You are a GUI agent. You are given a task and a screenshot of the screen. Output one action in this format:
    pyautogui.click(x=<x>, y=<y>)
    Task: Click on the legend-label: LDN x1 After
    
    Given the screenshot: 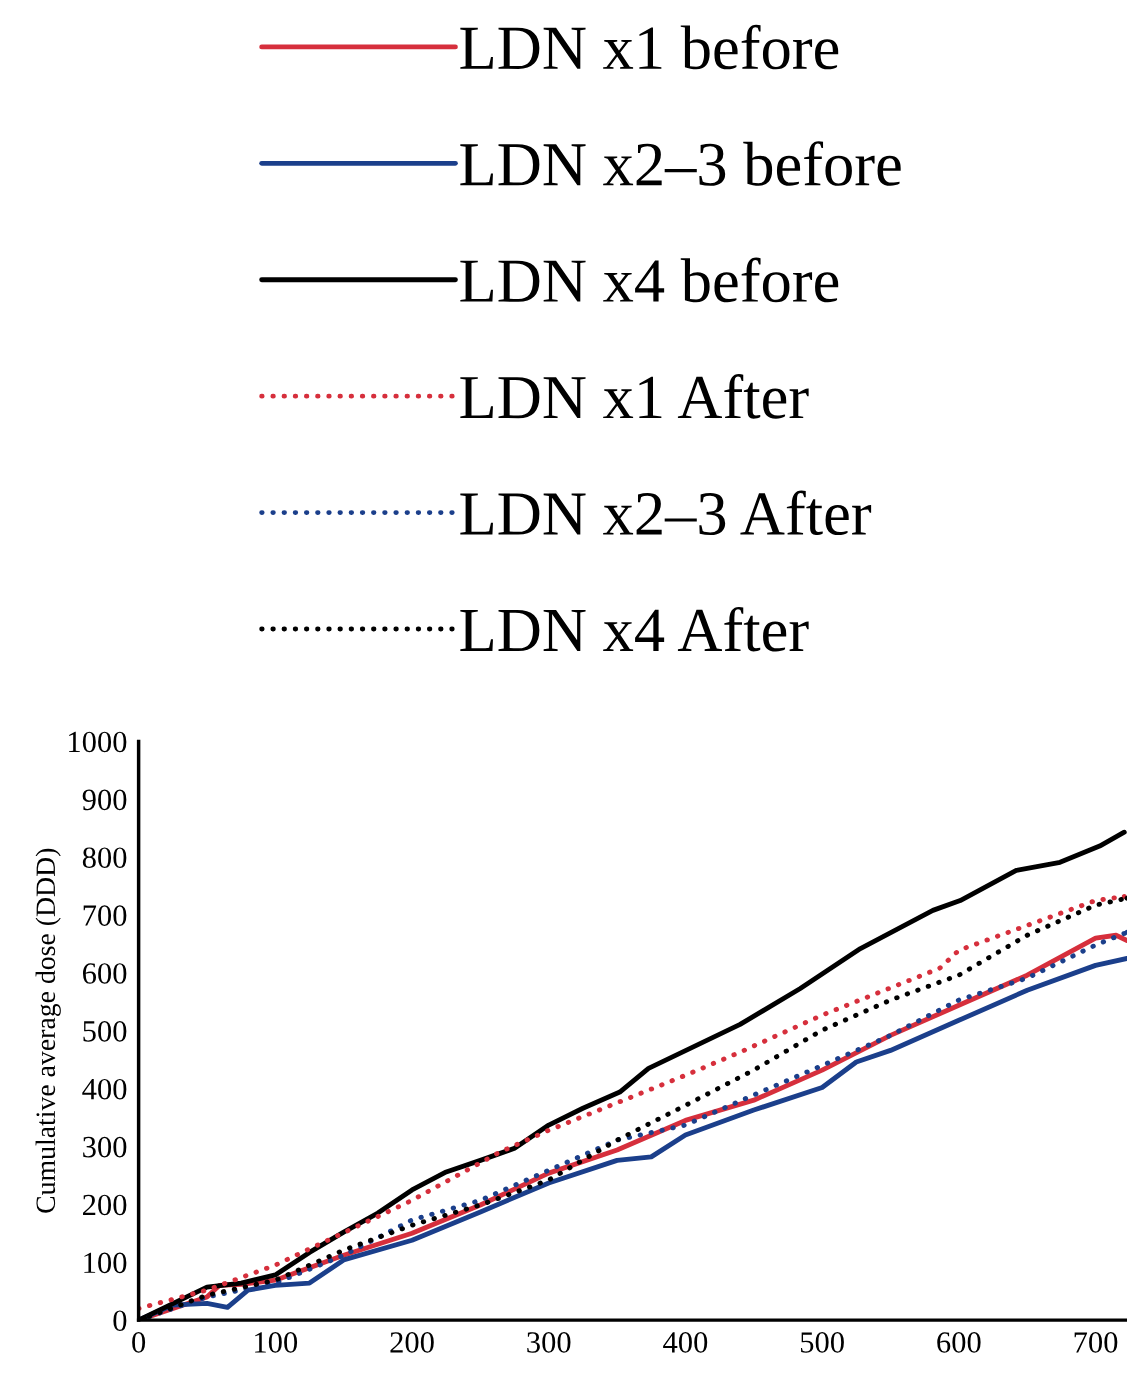 What is the action you would take?
    pyautogui.click(x=634, y=396)
    